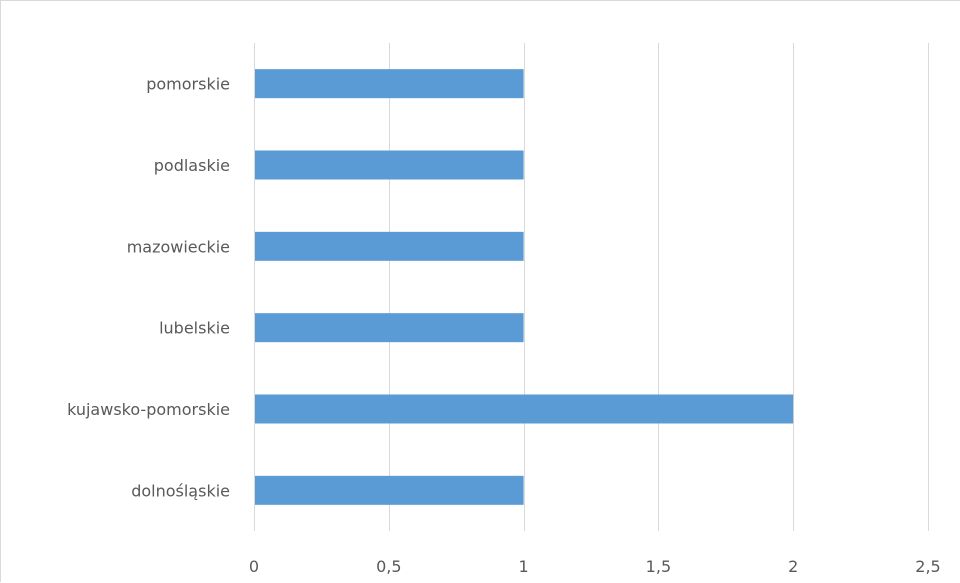 The image size is (960, 583). I want to click on x-tick-label: 2, so click(793, 566).